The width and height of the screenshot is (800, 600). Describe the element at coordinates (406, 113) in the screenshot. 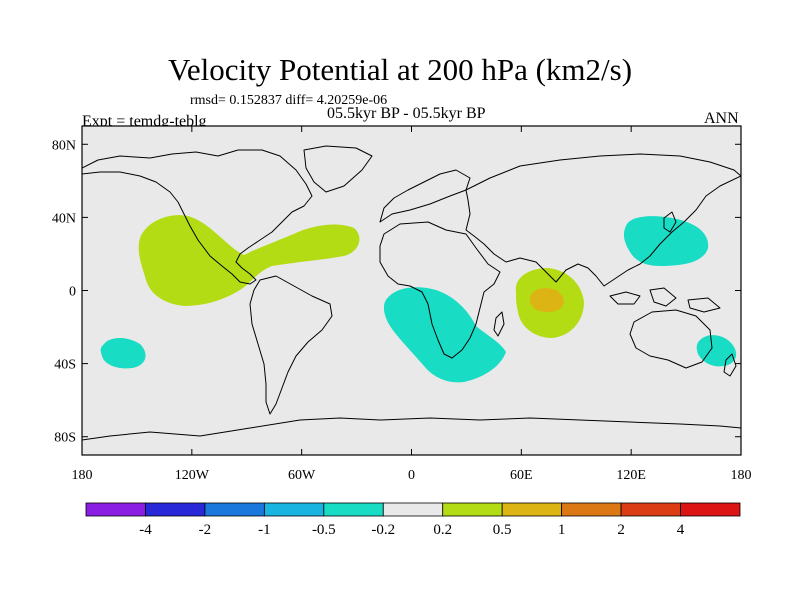

I see `subtitle: 05.5kyr BP - 05.5kyr BP` at that location.